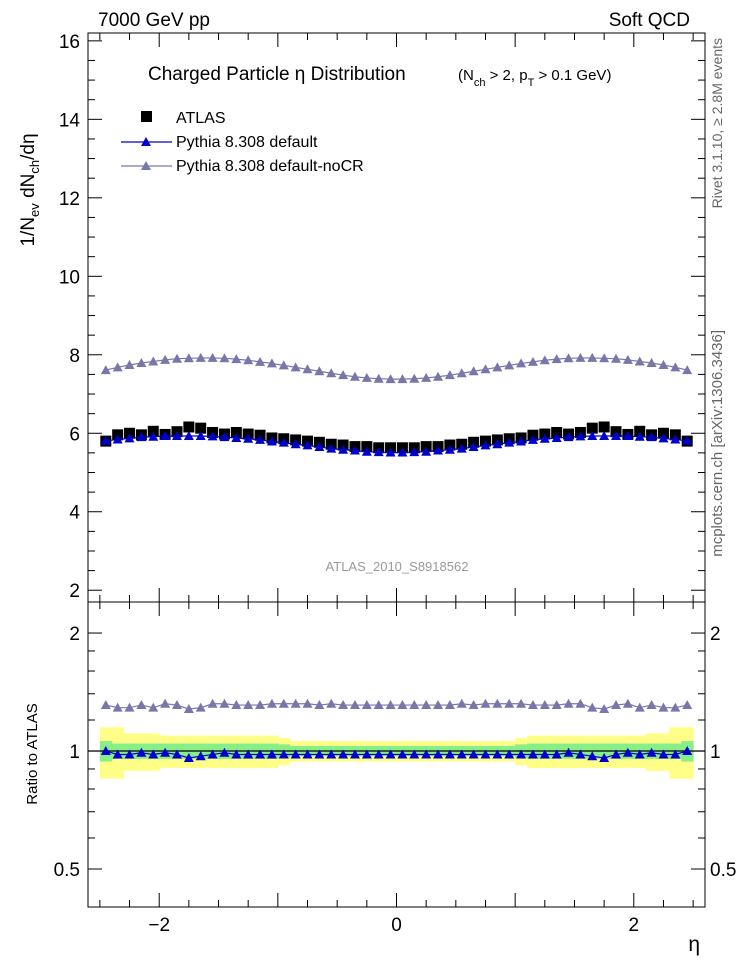 The image size is (746, 972). Describe the element at coordinates (146, 165) in the screenshot. I see `legend-marker-nocr` at that location.